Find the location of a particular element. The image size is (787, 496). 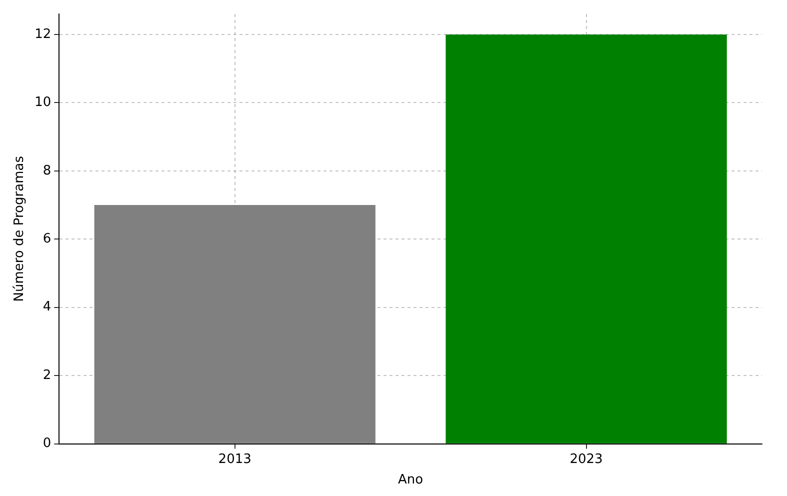

x-tick-label: 2013 is located at coordinates (235, 459).